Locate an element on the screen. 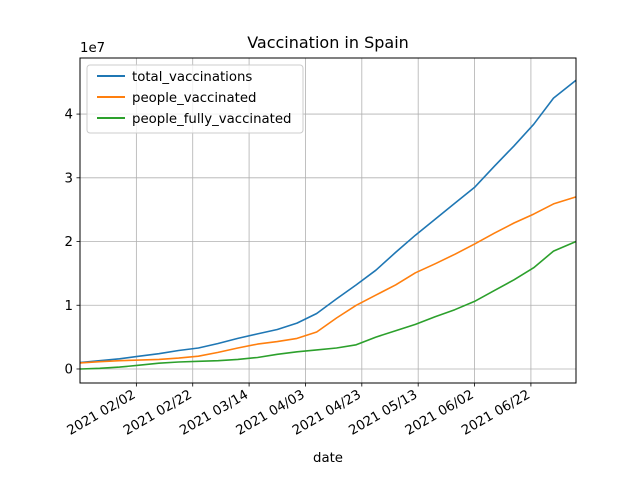 The width and height of the screenshot is (640, 480). legend-label-people-fully-vaccinated: people_fully_vaccinated is located at coordinates (211, 119).